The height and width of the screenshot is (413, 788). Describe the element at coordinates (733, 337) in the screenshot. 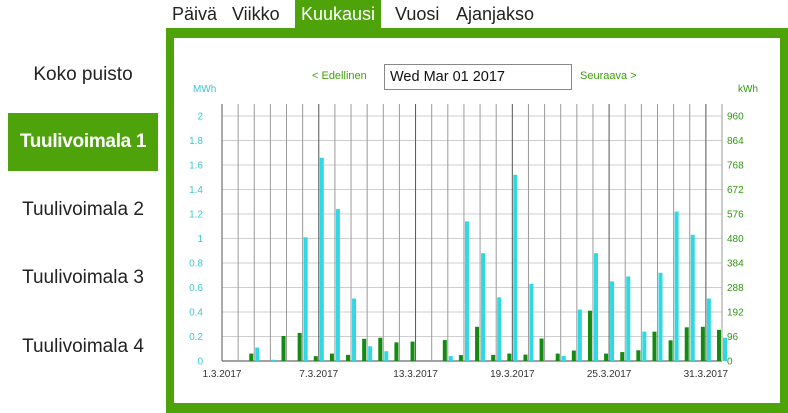

I see `y-tick-label-right: 96` at that location.